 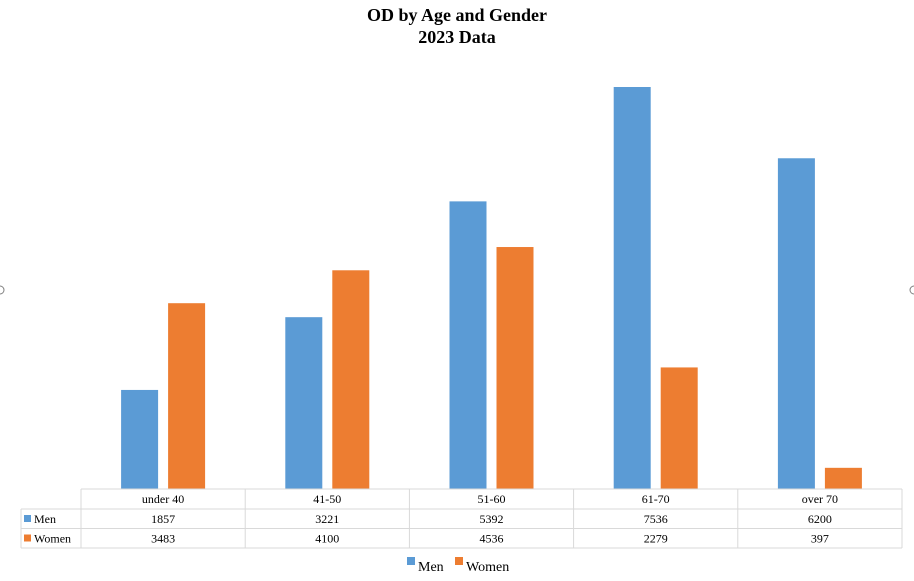 What do you see at coordinates (27, 518) in the screenshot?
I see `table-legend-key-men` at bounding box center [27, 518].